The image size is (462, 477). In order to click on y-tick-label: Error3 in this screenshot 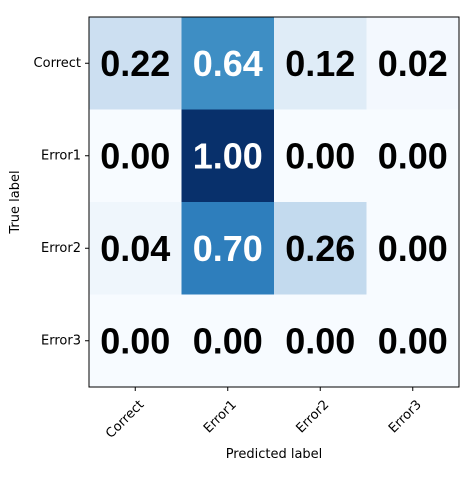, I will do `click(61, 340)`.